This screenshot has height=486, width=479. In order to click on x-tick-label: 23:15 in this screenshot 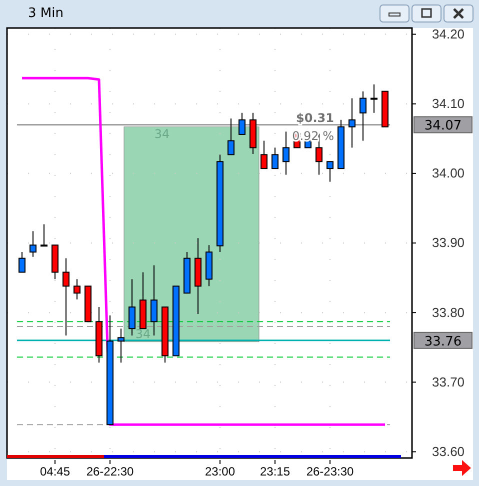, I will do `click(275, 471)`.